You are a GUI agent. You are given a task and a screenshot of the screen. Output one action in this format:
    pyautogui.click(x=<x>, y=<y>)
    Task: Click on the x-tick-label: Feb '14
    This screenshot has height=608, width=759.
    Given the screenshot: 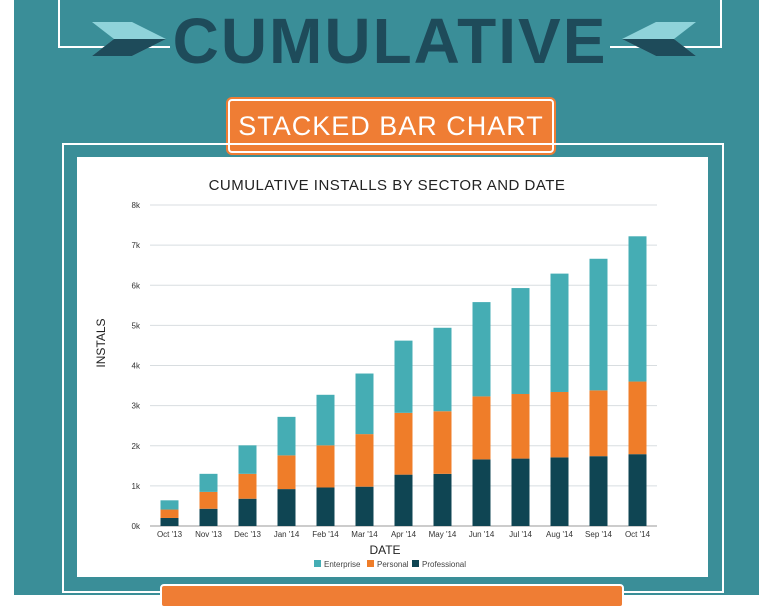 What is the action you would take?
    pyautogui.click(x=325, y=534)
    